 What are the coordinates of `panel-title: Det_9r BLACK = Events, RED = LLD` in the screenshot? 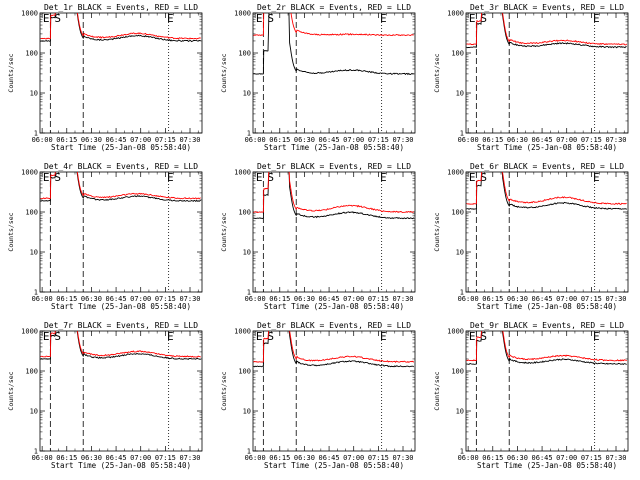 It's located at (547, 325).